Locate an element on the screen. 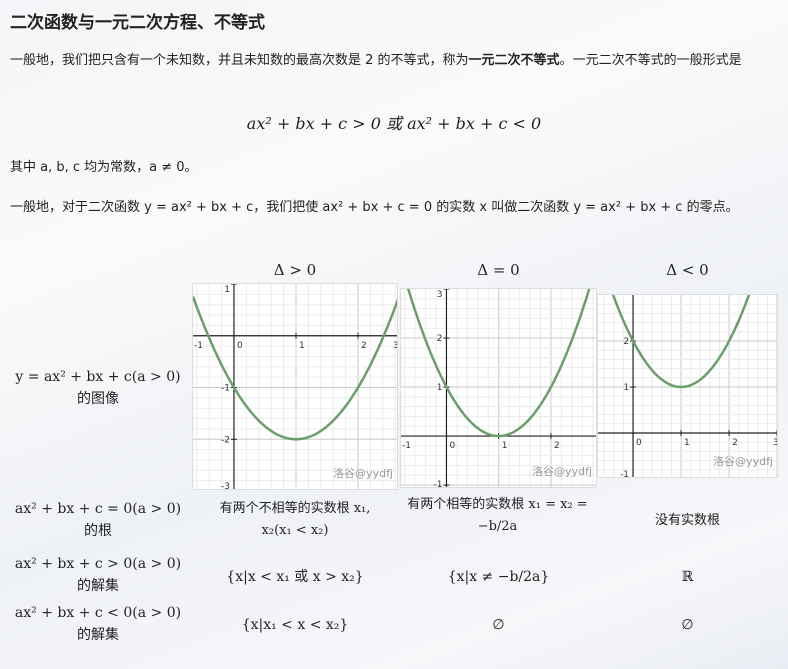 Image resolution: width=788 pixels, height=669 pixels. cell: {x|x₁ < x < x₂} is located at coordinates (295, 625).